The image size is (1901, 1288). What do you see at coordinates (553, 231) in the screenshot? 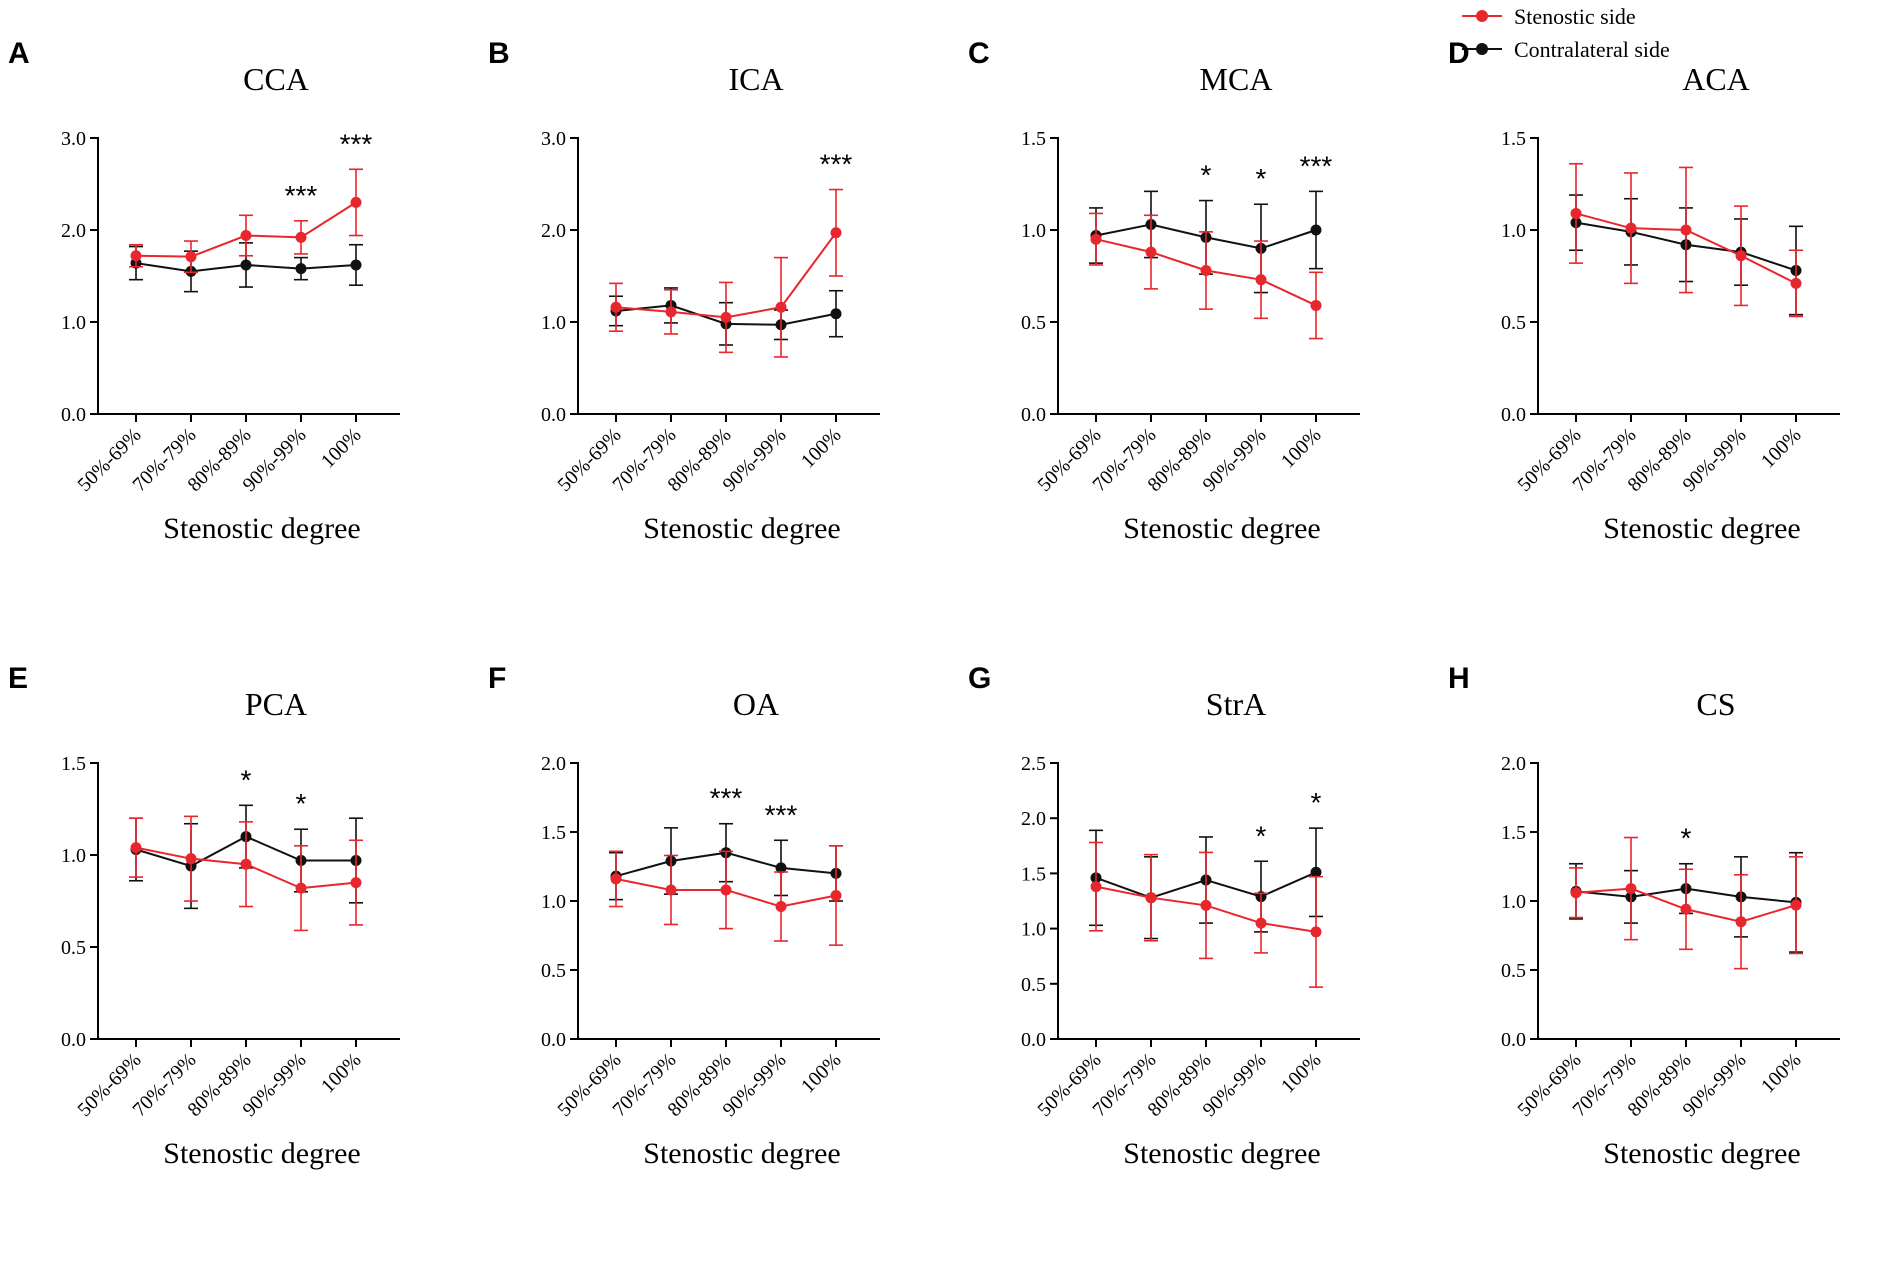
I see `panel-b-y-tick-label: 2.0` at bounding box center [553, 231].